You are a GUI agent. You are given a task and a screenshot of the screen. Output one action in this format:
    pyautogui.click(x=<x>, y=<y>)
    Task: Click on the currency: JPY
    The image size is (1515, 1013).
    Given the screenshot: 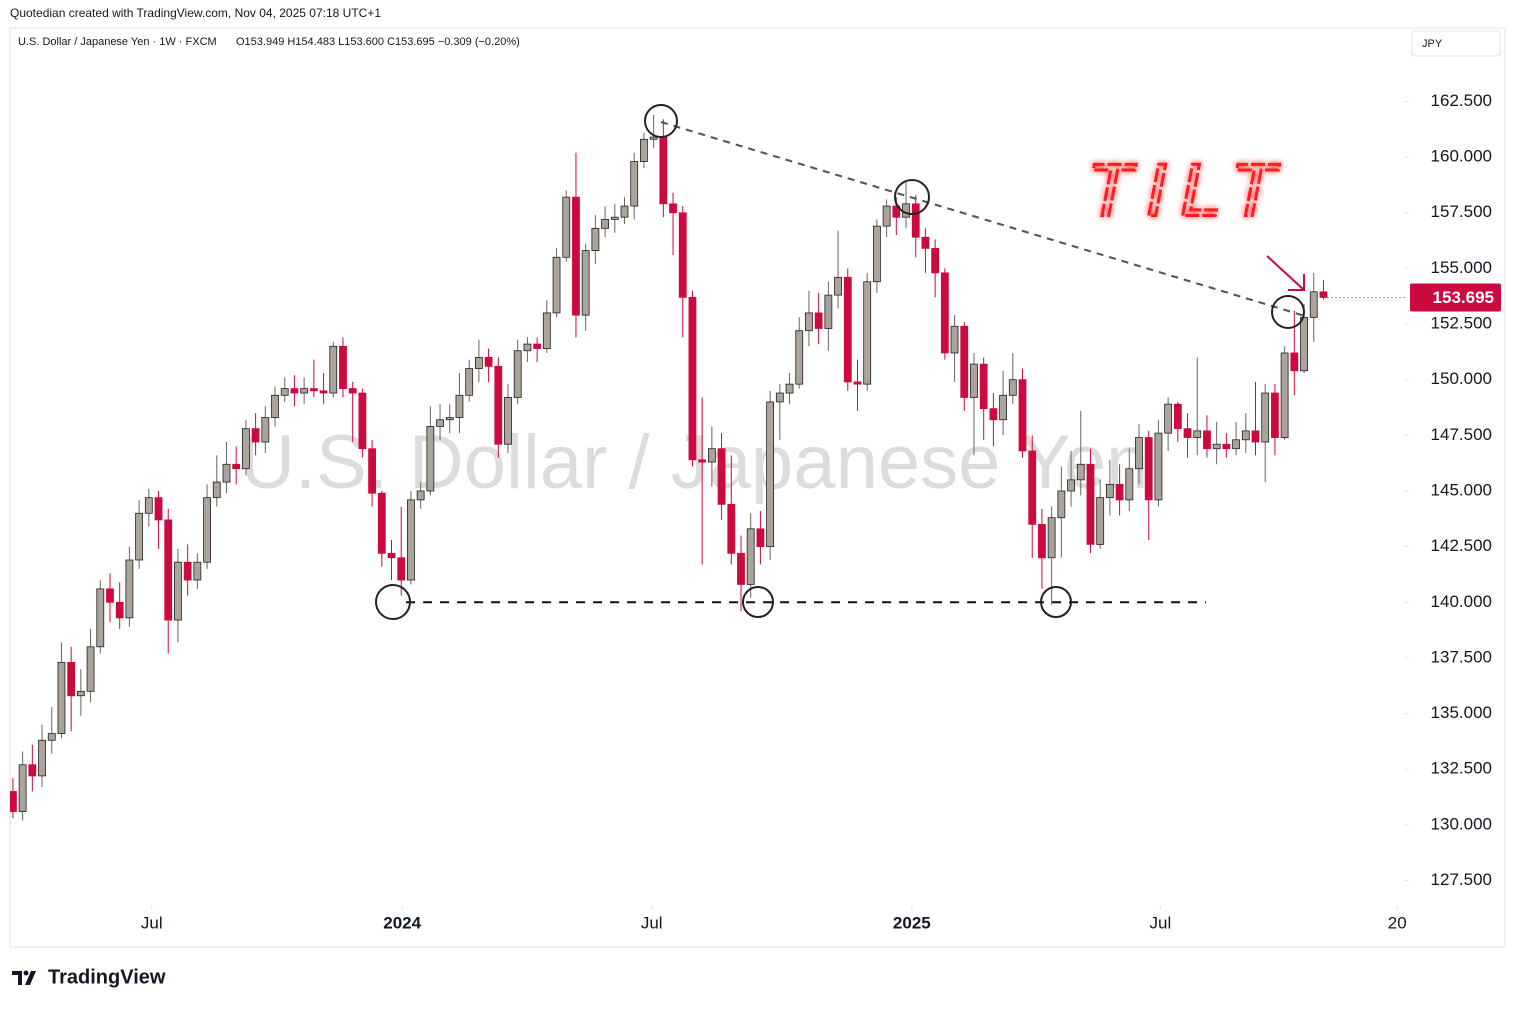 What is the action you would take?
    pyautogui.click(x=1432, y=44)
    